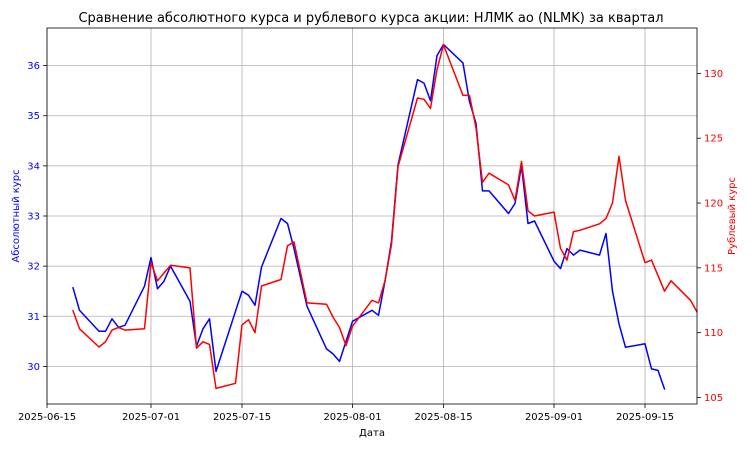 The width and height of the screenshot is (750, 450). What do you see at coordinates (443, 417) in the screenshot?
I see `x-tick-label: 2025-08-15` at bounding box center [443, 417].